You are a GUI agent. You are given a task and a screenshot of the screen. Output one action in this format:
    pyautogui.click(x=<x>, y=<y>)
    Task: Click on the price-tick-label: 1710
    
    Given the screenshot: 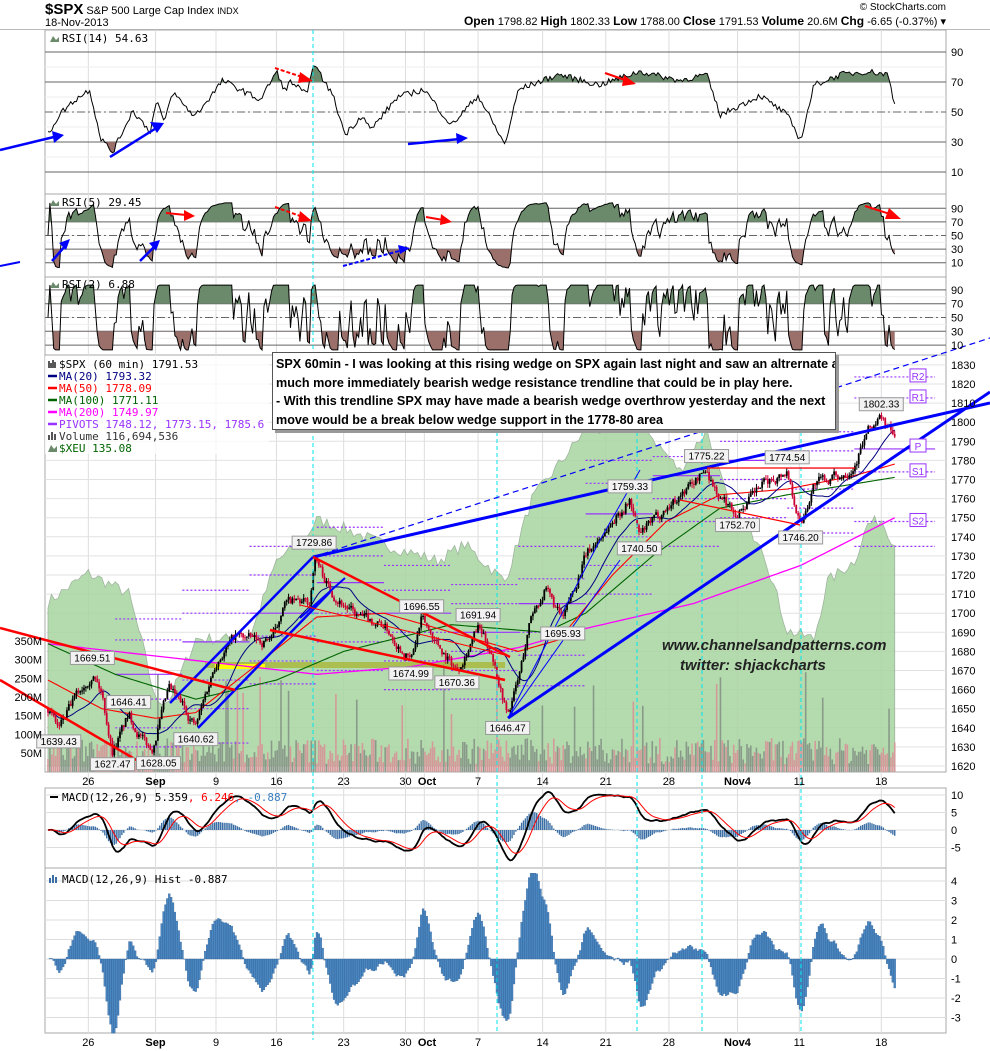 What is the action you would take?
    pyautogui.click(x=963, y=595)
    